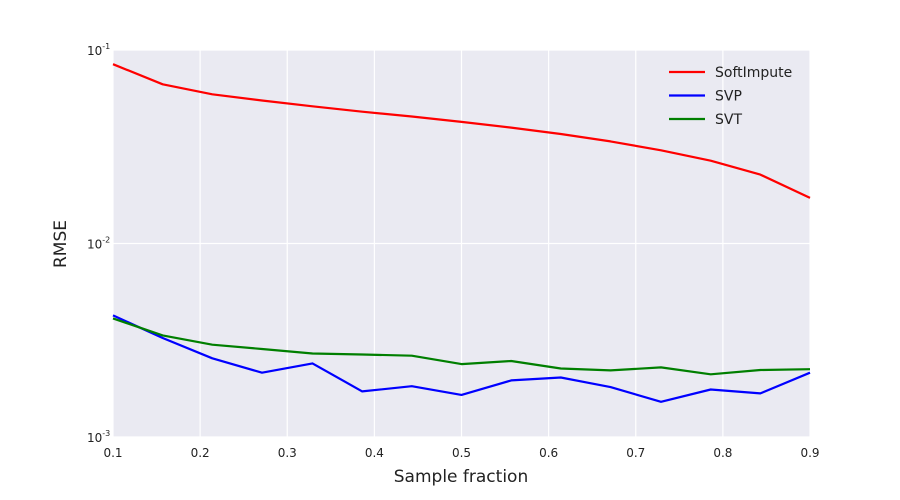  I want to click on legend-label: SVP, so click(728, 97).